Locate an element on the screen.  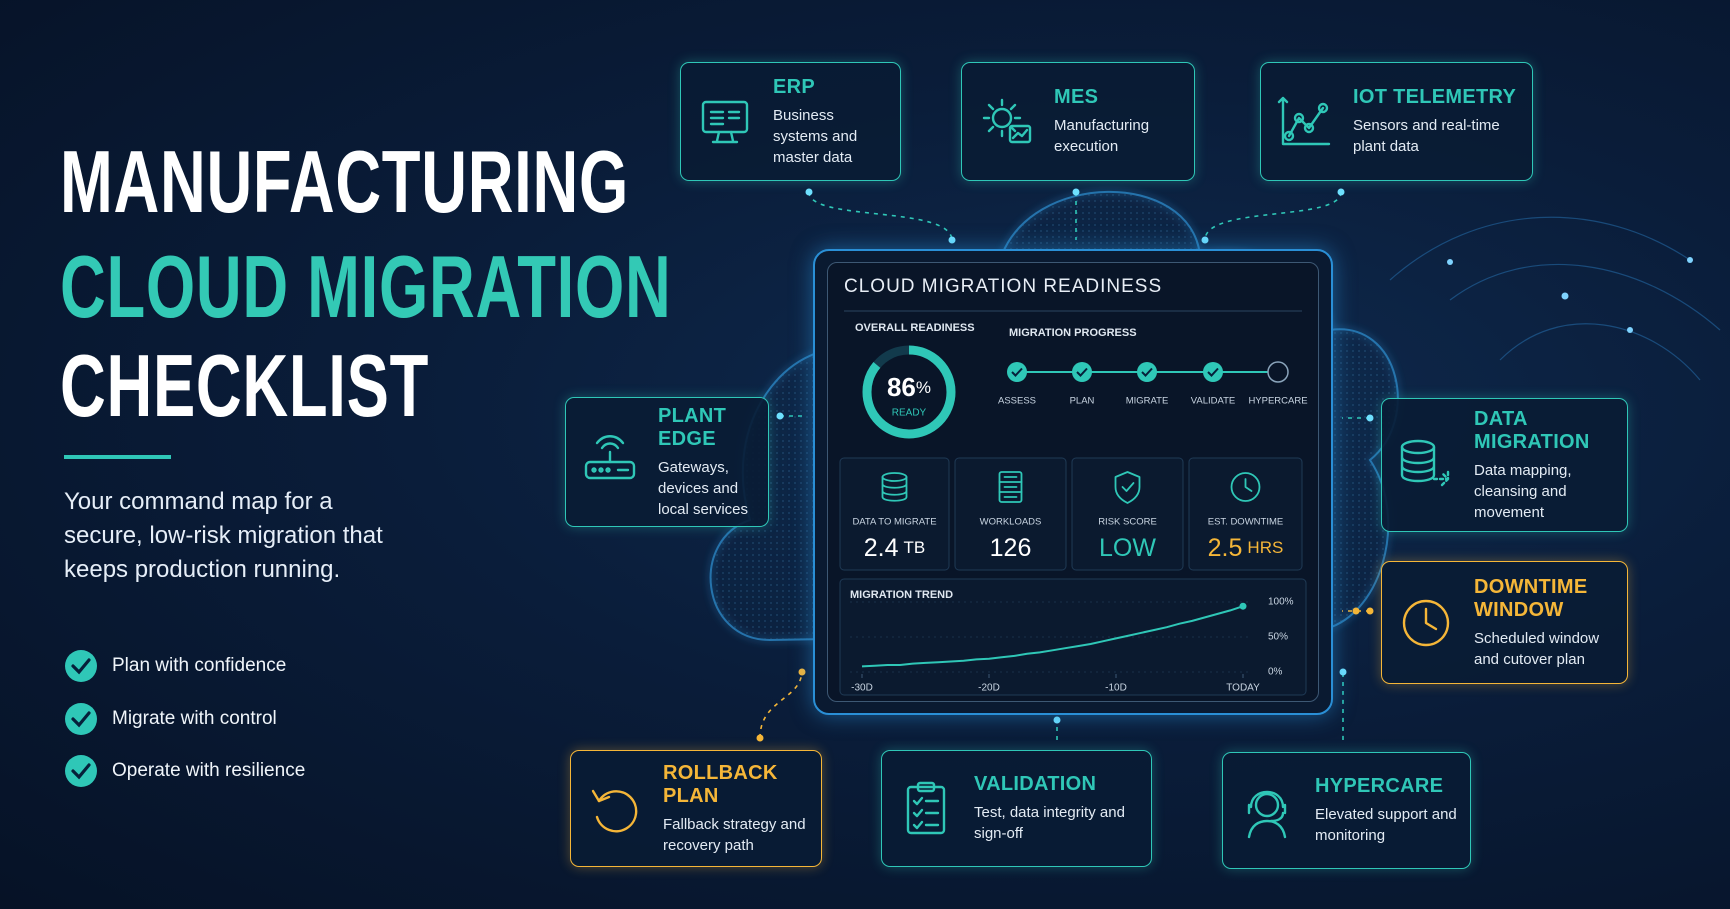
card-description: Business systems and master data is located at coordinates (815, 136).